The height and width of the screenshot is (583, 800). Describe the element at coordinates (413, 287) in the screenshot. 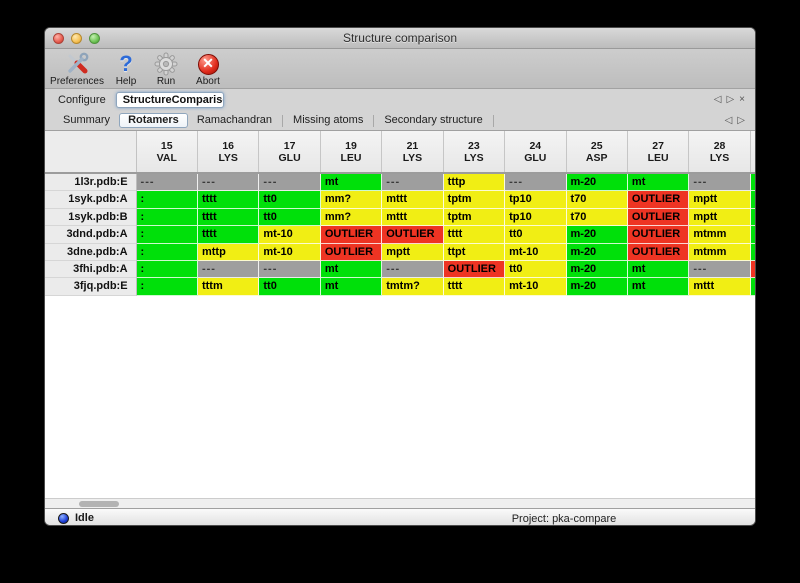

I see `rotamer-cell: tmtm?` at that location.